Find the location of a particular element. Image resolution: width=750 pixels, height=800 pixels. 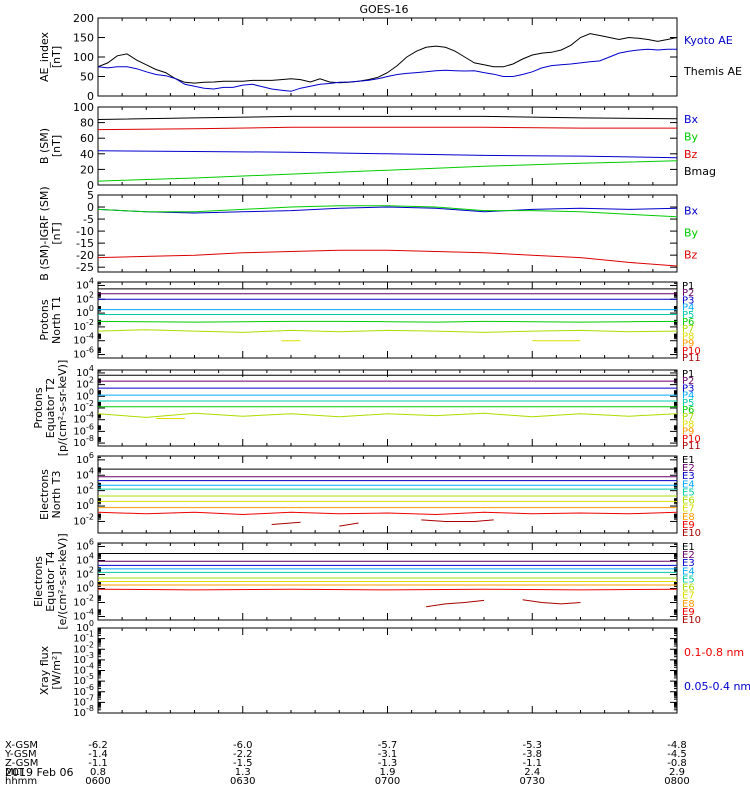

legend-item: E10 is located at coordinates (691, 533).